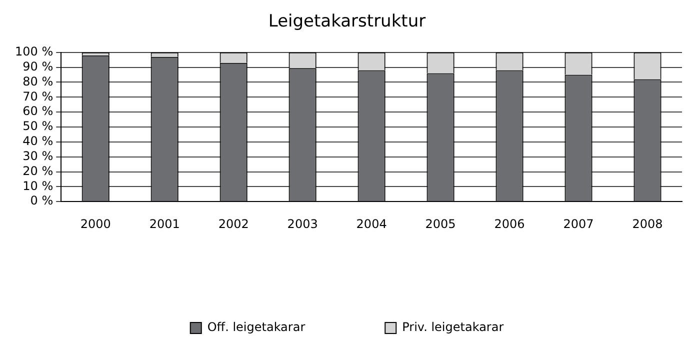 This screenshot has width=700, height=352. I want to click on y-tick-label: 30 %, so click(38, 155).